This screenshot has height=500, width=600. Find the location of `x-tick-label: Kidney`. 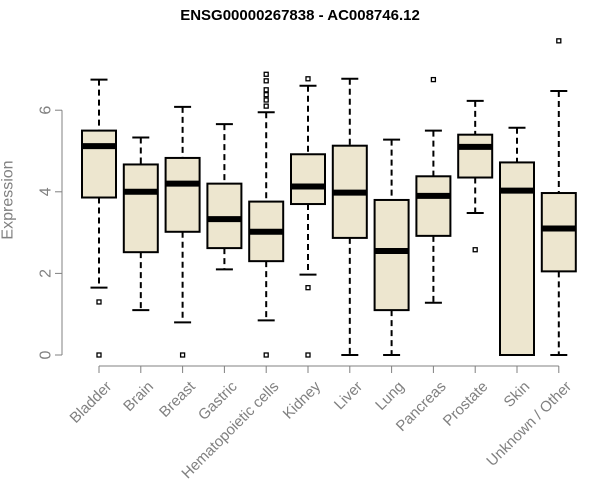

x-tick-label: Kidney is located at coordinates (302, 400).